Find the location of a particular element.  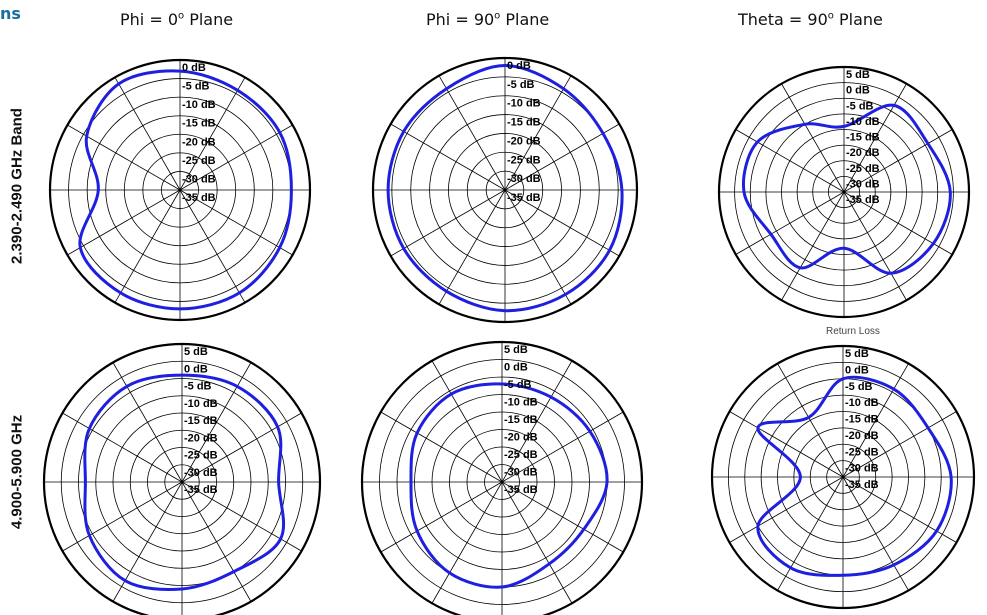

column-title-phi-90: Phi = 90o Plane is located at coordinates (488, 19).